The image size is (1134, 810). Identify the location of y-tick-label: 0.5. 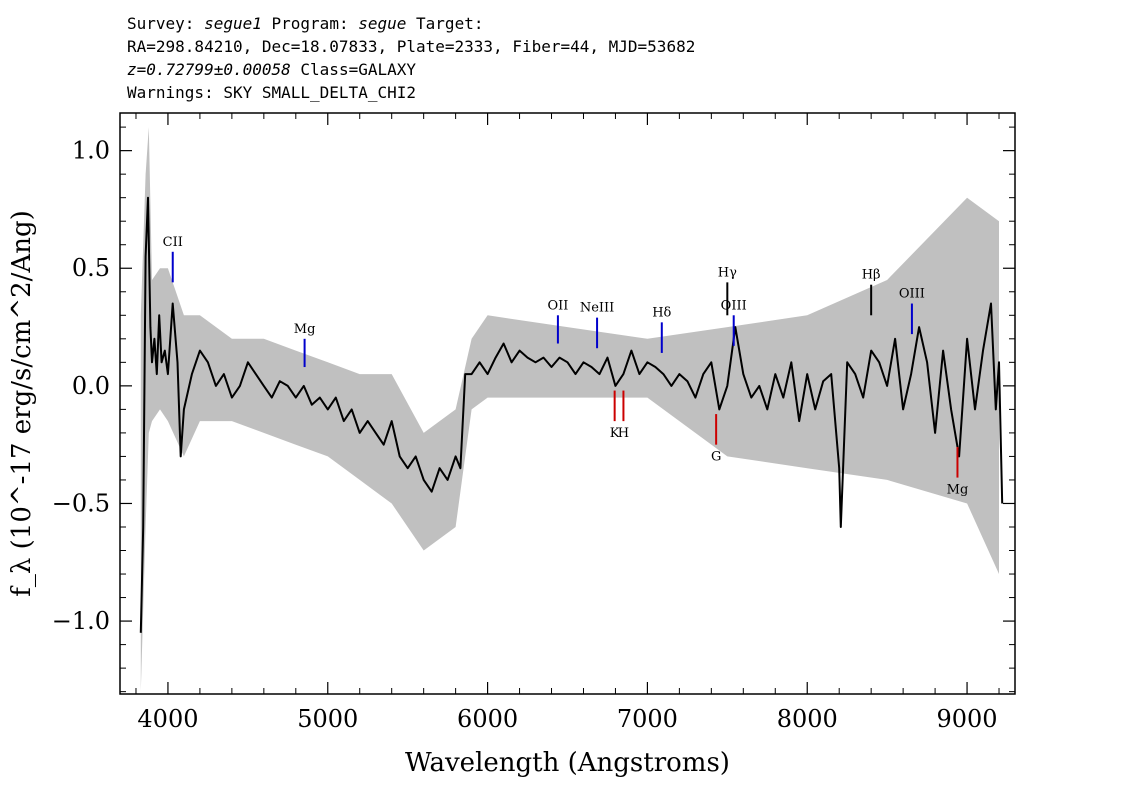
(91, 268).